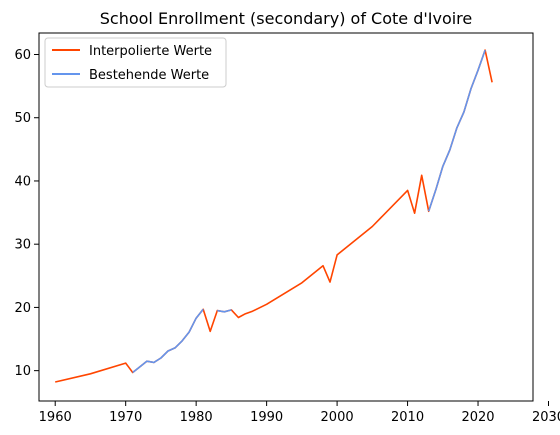  I want to click on legend-box, so click(135, 62).